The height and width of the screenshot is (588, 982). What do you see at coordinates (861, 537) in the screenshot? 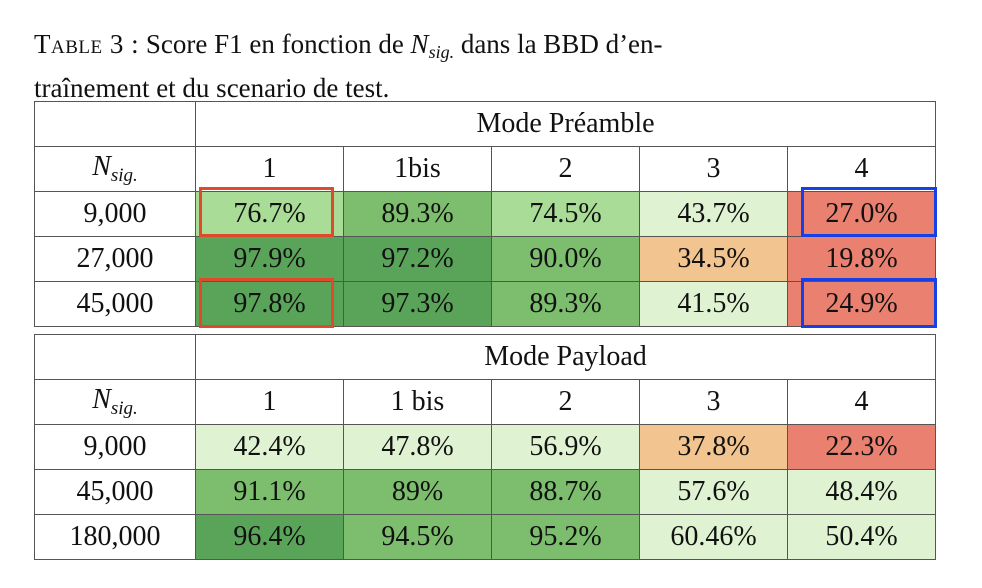
I see `score-cell: 50.4%` at bounding box center [861, 537].